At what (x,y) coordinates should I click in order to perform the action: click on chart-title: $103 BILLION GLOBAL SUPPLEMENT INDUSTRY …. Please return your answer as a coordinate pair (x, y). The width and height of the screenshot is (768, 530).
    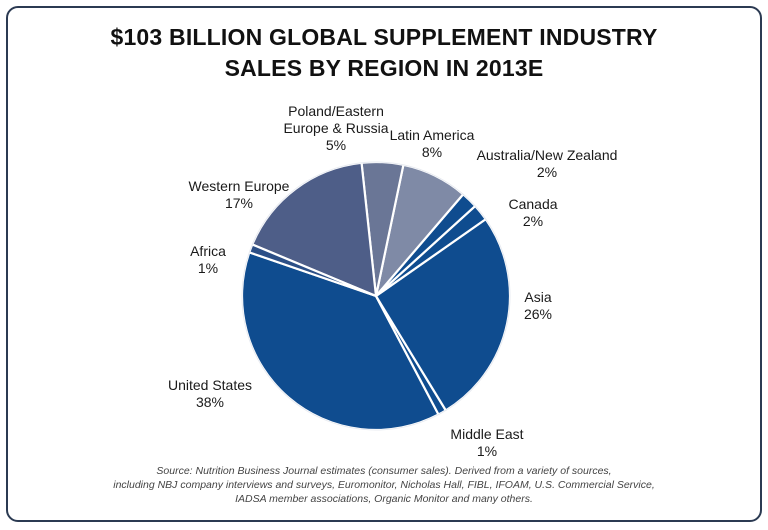
    Looking at the image, I should click on (384, 53).